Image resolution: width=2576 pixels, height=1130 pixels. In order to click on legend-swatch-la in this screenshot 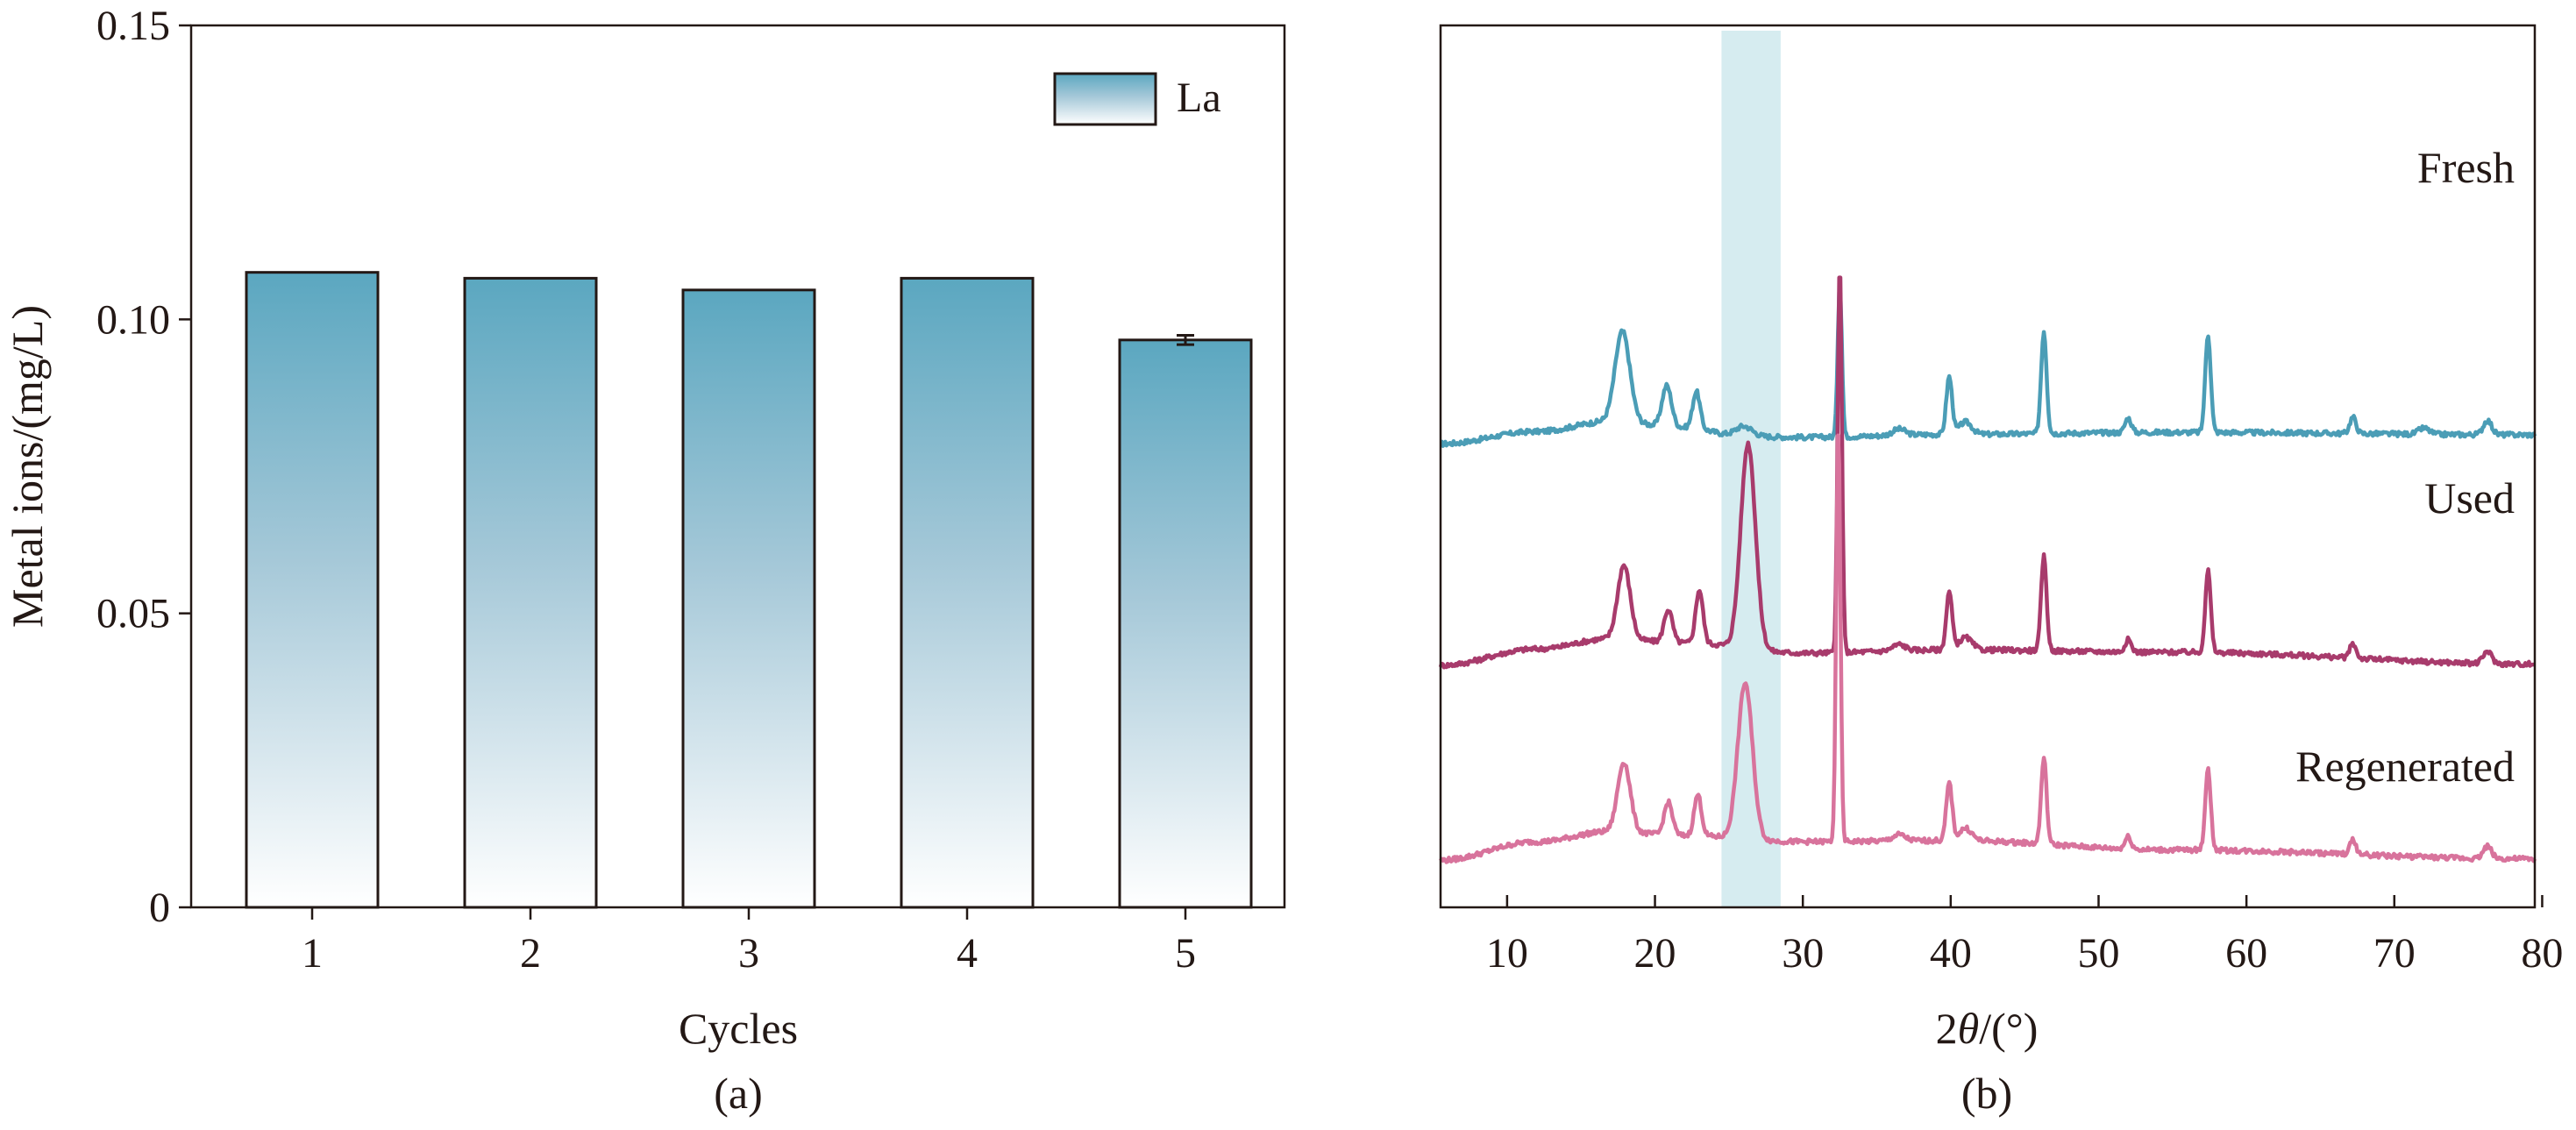, I will do `click(1105, 99)`.